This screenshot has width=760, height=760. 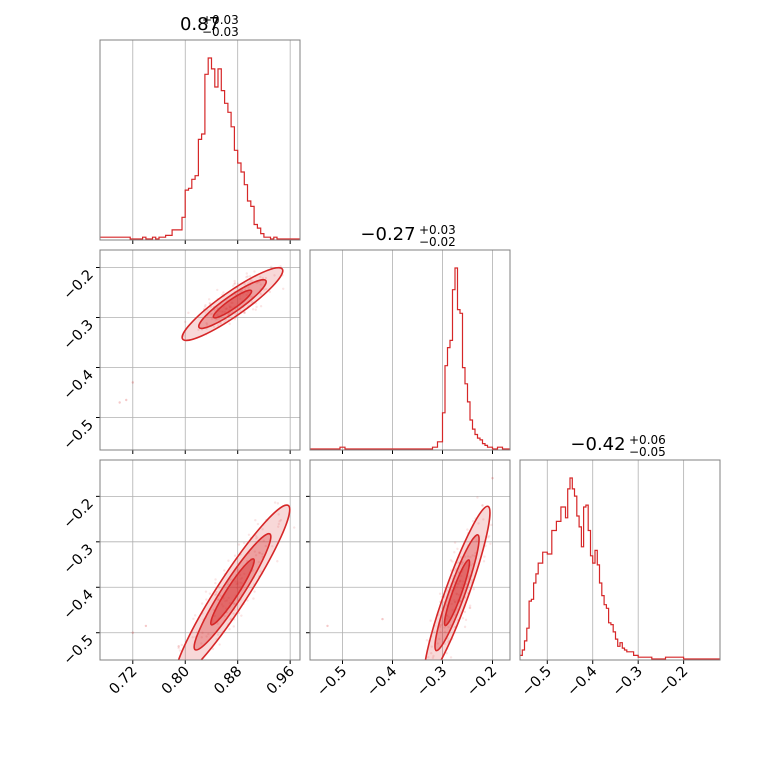 I want to click on density-layer, so click(x=213, y=596).